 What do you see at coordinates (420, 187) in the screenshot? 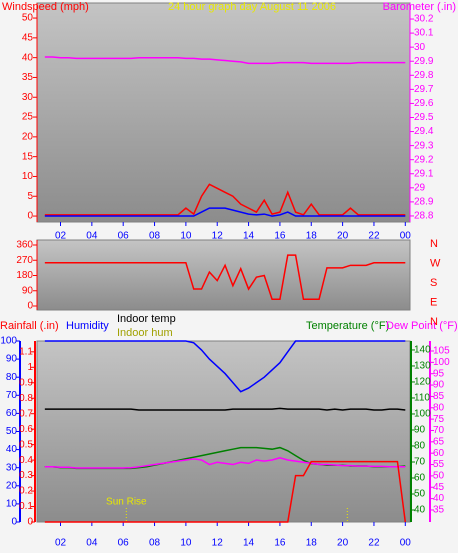
I see `y-tick-label: 29` at bounding box center [420, 187].